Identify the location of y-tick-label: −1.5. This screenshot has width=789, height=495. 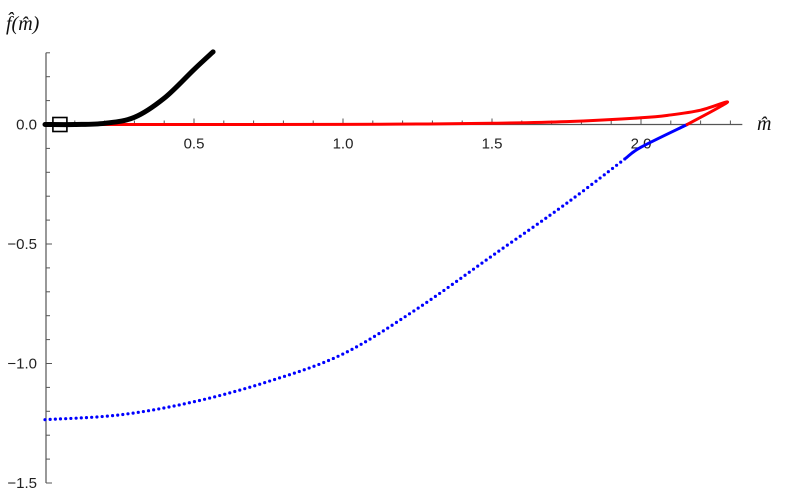
(22, 483).